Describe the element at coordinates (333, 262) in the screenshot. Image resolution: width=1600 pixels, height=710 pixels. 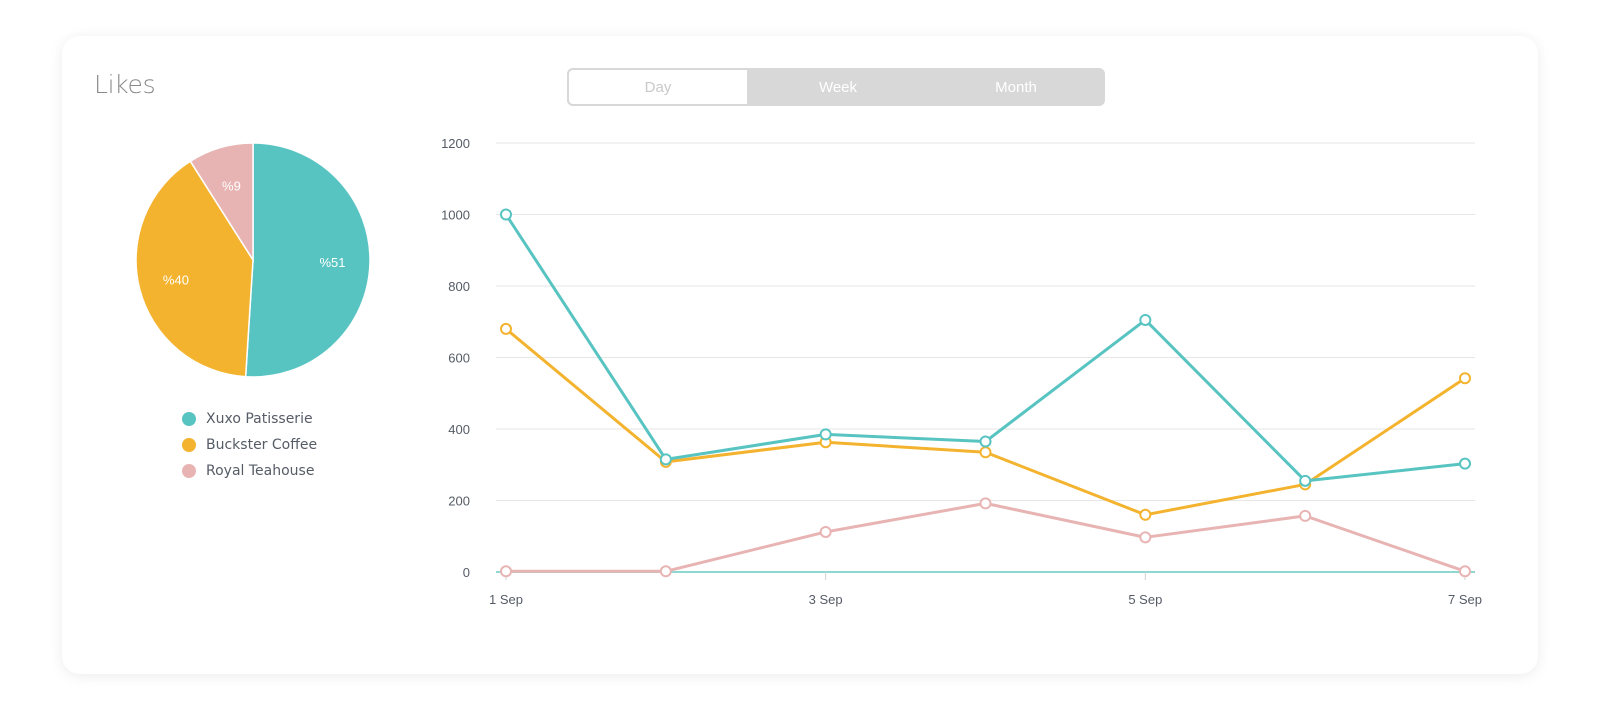
I see `pie-slice-label-0: %51` at that location.